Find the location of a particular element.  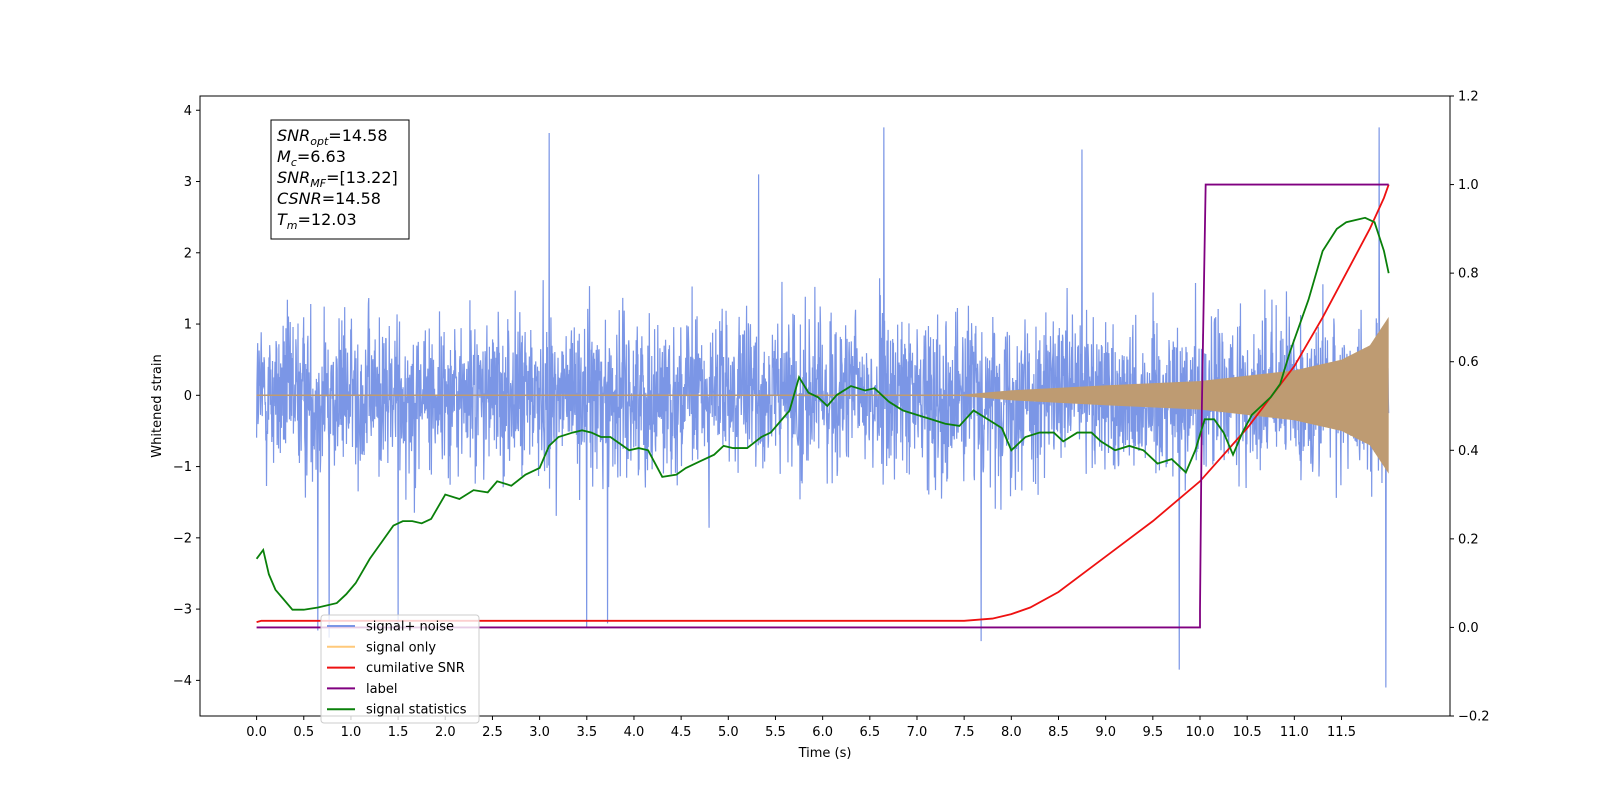

legend-label-signal-only: signal only is located at coordinates (401, 647).